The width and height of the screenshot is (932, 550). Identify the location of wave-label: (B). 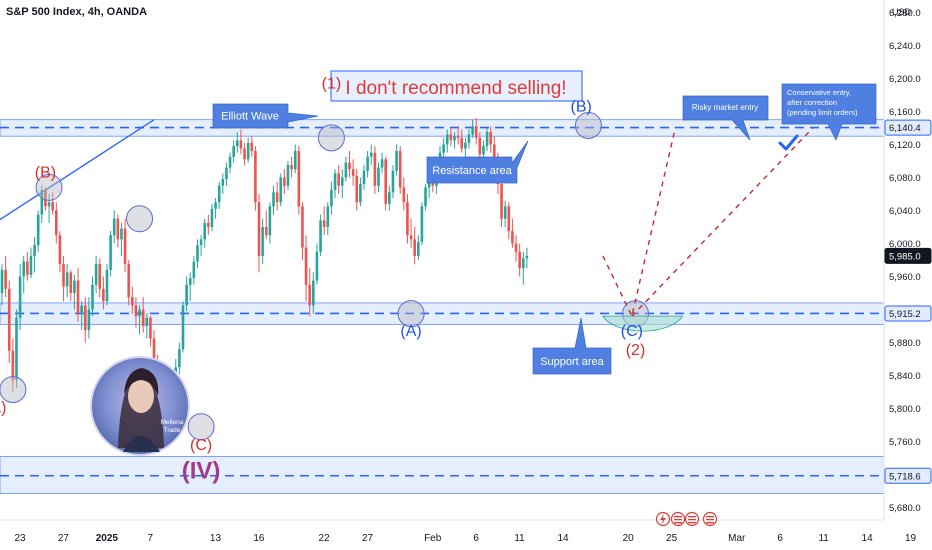
(45, 172).